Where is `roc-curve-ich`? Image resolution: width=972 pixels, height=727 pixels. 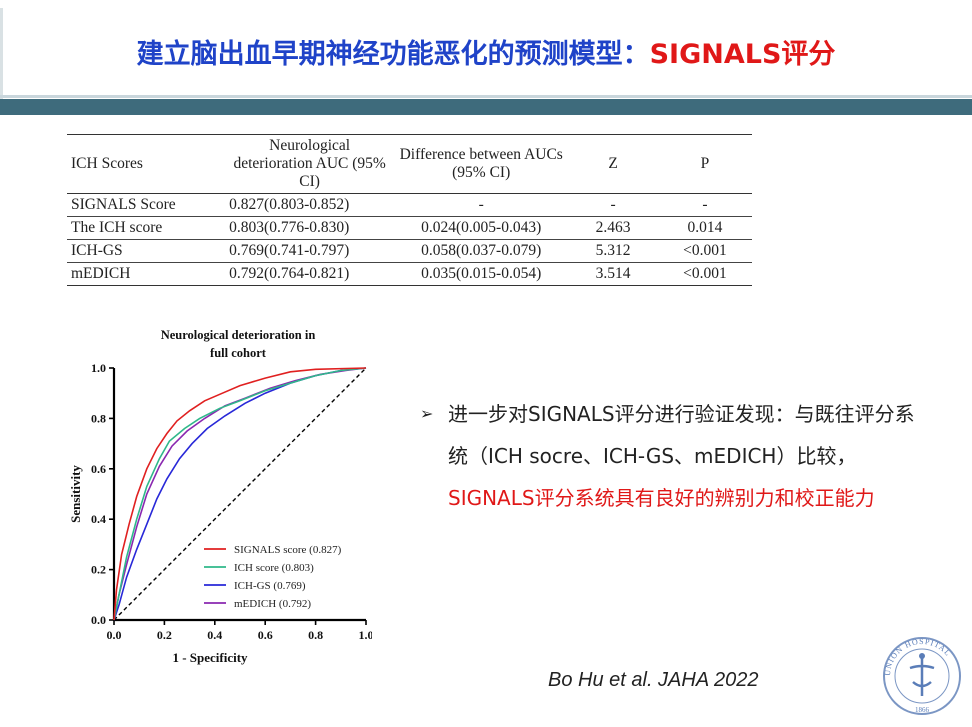 roc-curve-ich is located at coordinates (240, 494).